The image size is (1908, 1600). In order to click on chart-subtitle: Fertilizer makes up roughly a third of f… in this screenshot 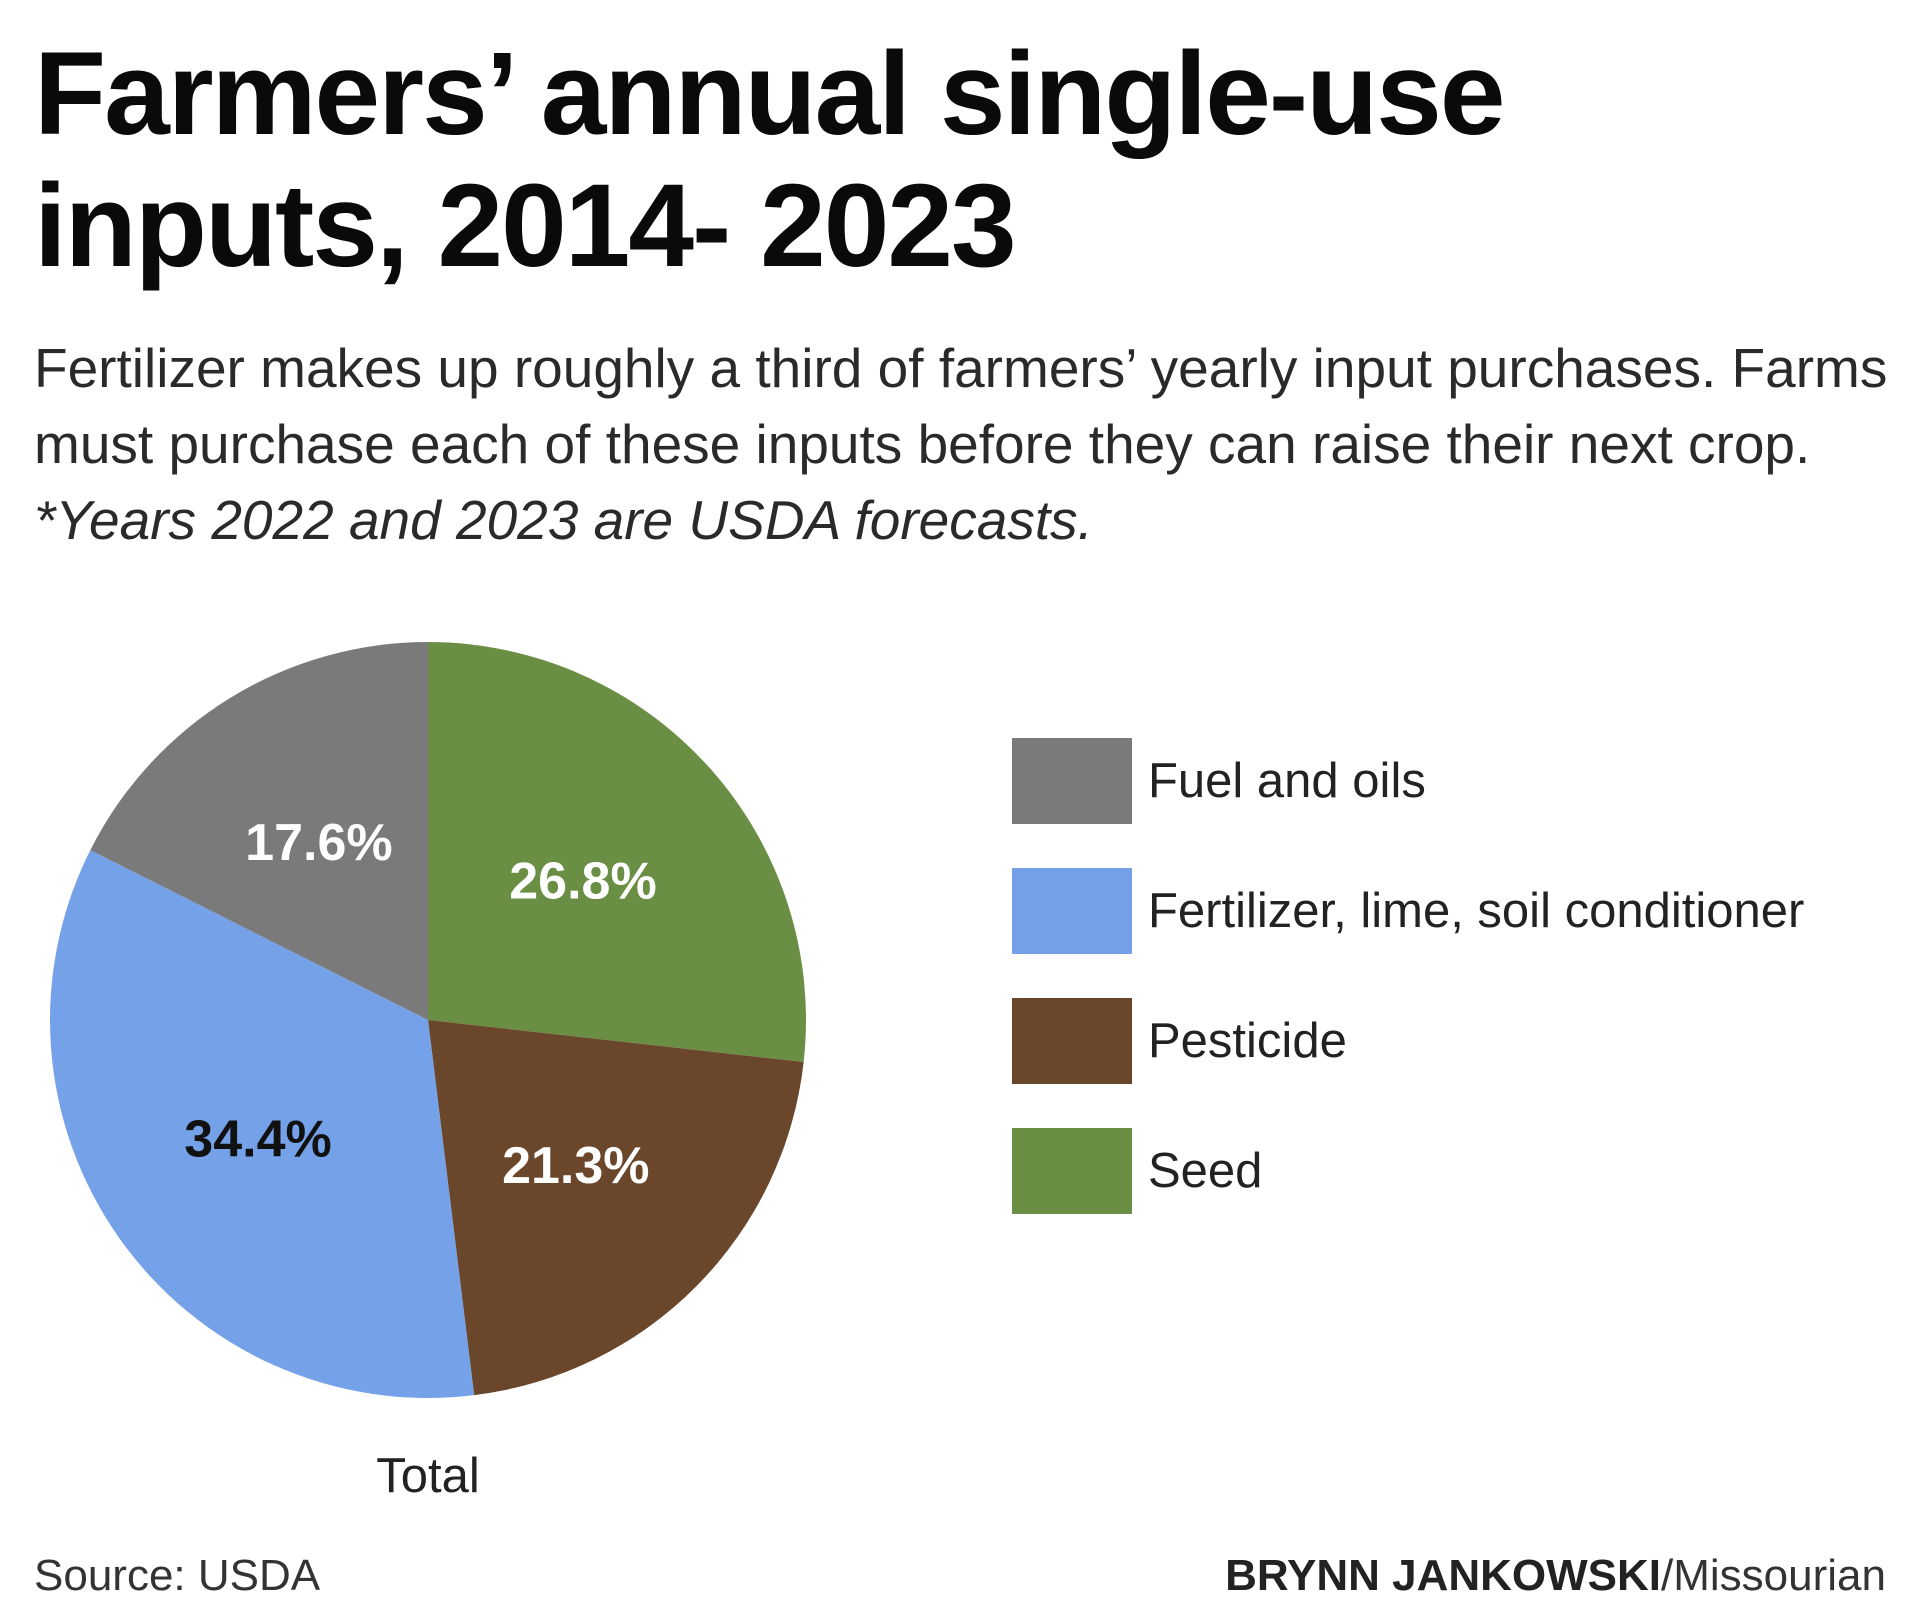, I will do `click(969, 444)`.